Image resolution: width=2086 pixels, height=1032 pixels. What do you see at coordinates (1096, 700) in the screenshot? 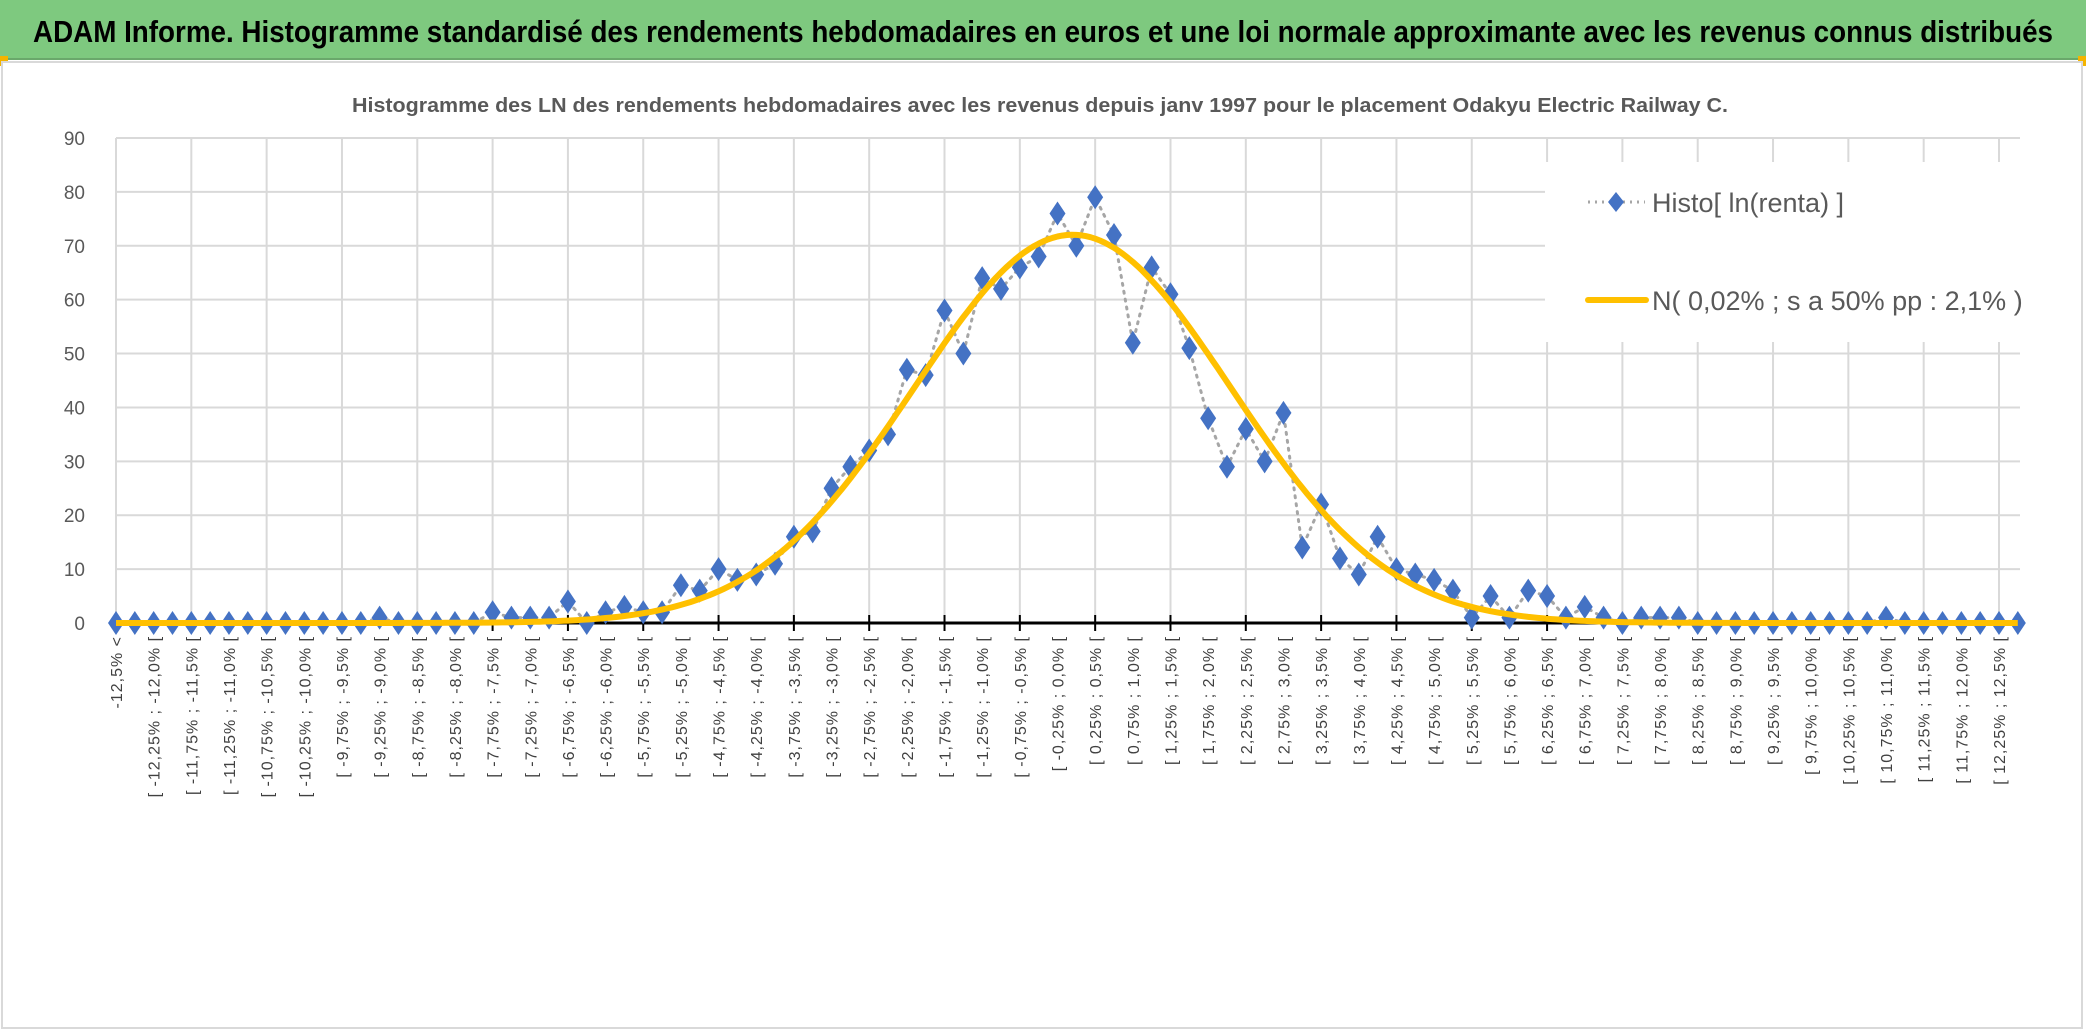
I see `x-tick-label: [ 0,25% ; 0,5% [` at bounding box center [1096, 700].